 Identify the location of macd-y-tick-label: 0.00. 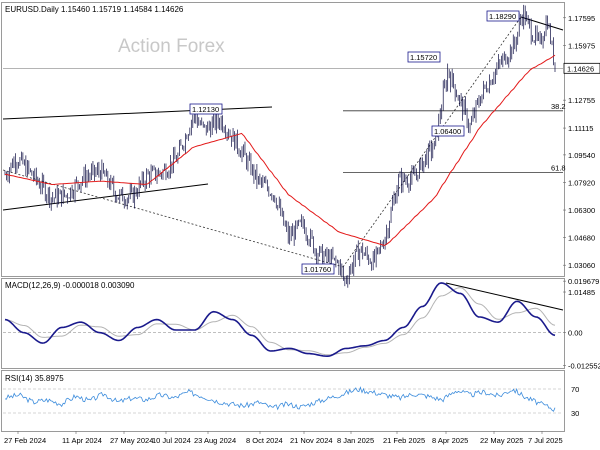
(575, 333).